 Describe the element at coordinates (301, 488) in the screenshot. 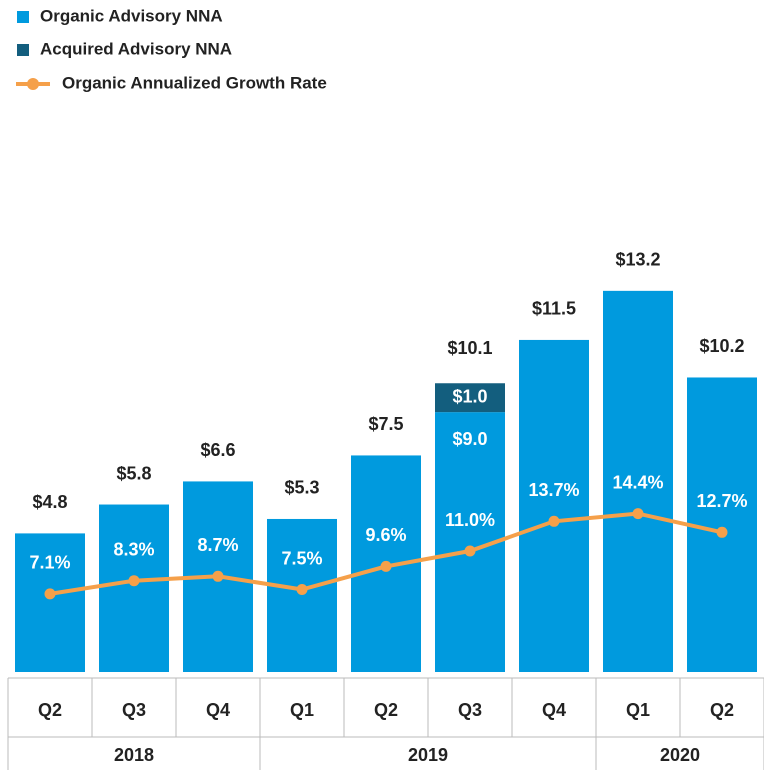

I see `bar-value-label: $5.3` at that location.